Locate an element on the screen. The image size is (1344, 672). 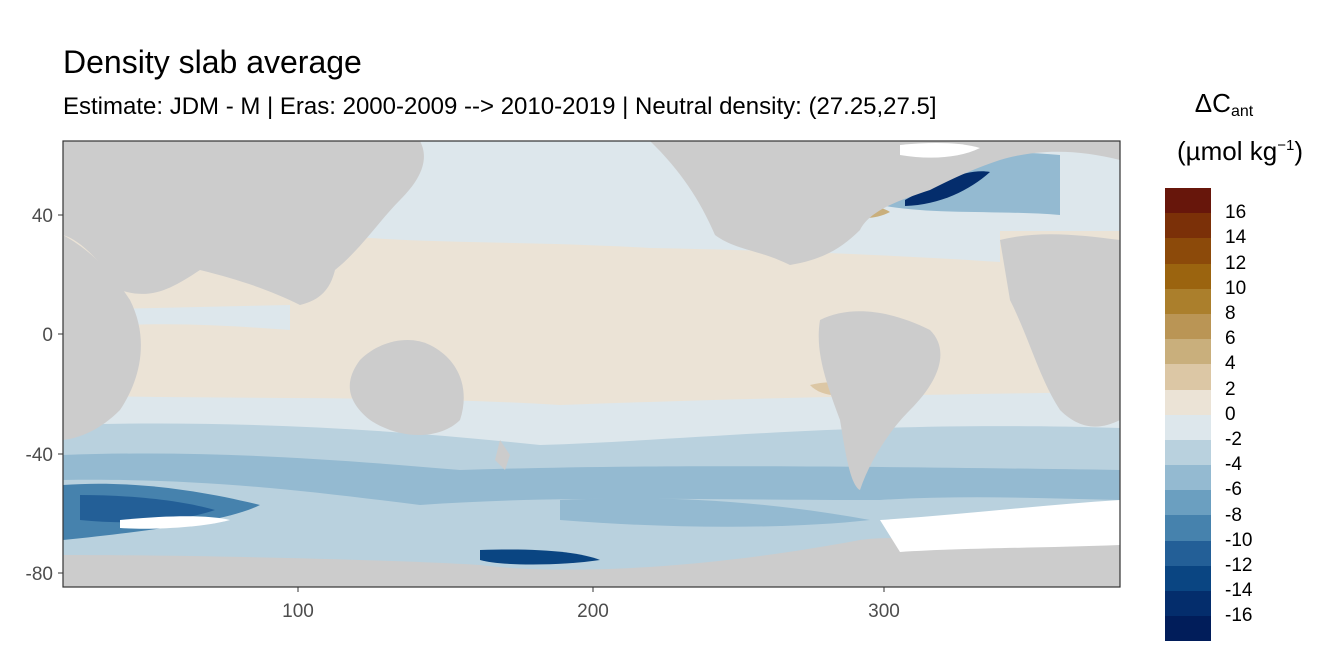
colorbar-label: 2 is located at coordinates (1230, 389).